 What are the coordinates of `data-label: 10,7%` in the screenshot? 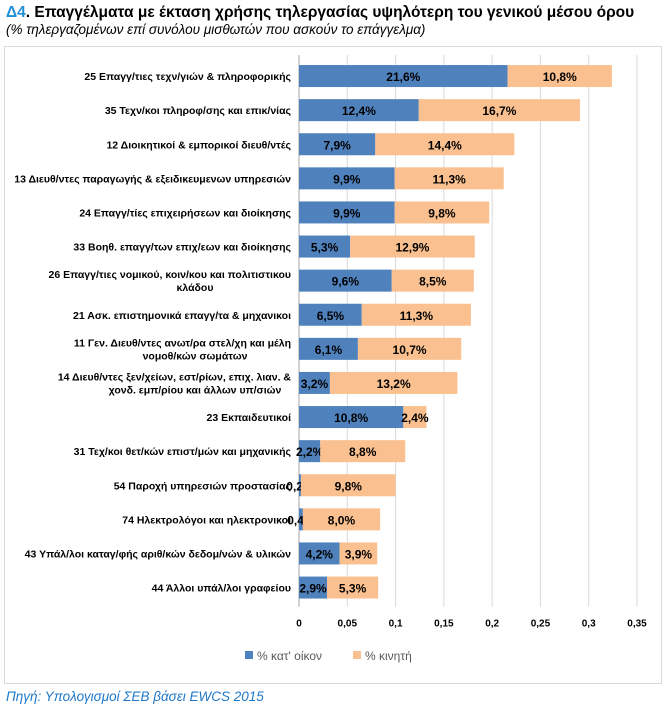 It's located at (410, 350).